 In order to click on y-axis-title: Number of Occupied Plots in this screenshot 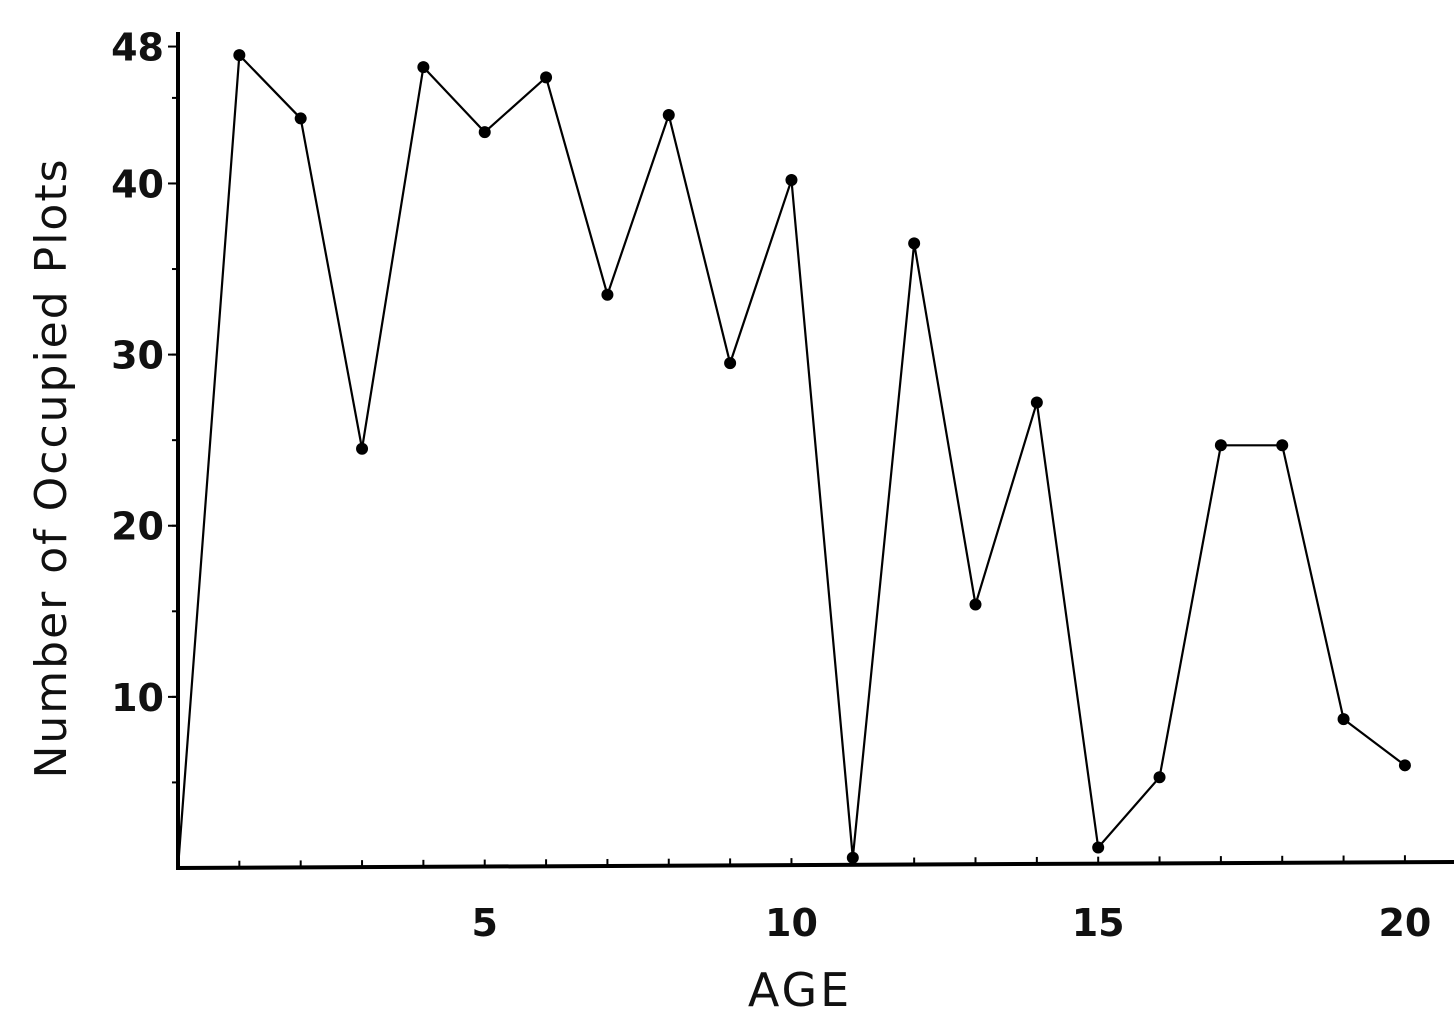, I will do `click(51, 467)`.